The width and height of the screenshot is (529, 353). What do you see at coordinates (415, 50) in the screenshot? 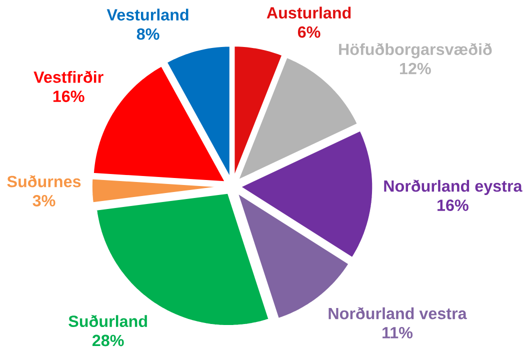
I see `slice-label: Höfuðborgarsvæðið` at bounding box center [415, 50].